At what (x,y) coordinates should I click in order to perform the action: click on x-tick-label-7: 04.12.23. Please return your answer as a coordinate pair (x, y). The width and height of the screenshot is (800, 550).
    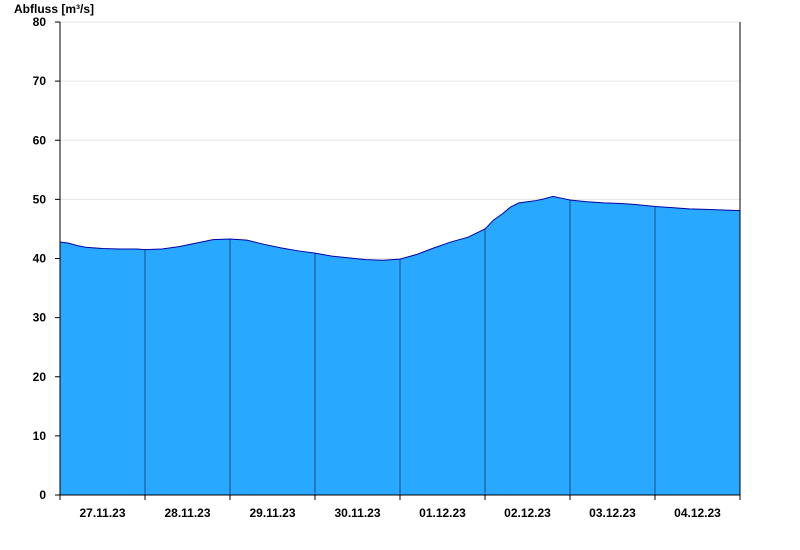
    Looking at the image, I should click on (697, 513).